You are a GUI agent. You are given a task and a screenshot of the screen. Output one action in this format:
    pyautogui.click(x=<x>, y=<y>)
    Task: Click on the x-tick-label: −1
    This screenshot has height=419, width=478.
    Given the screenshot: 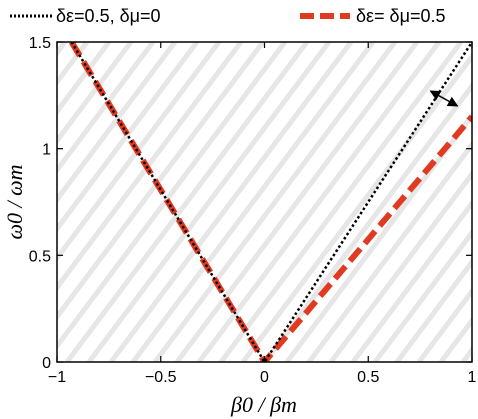 What is the action you would take?
    pyautogui.click(x=57, y=377)
    